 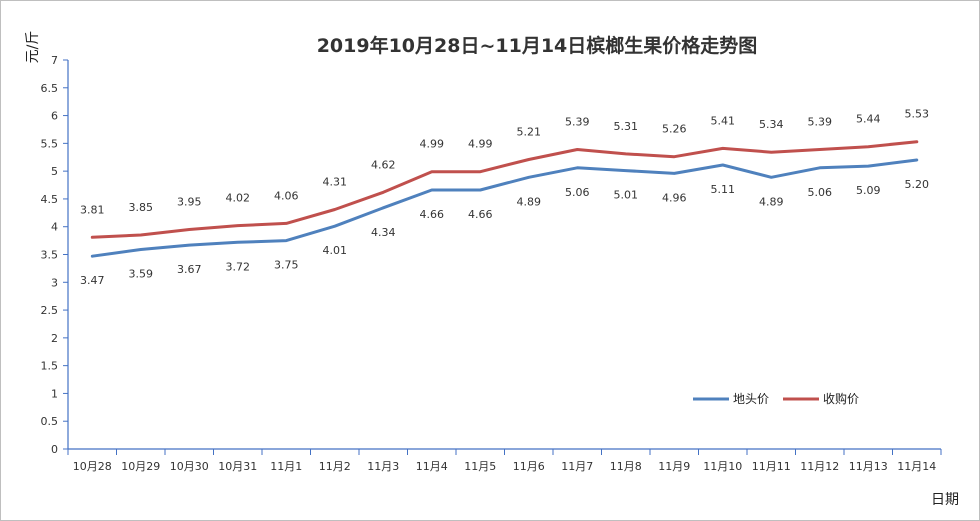 What do you see at coordinates (189, 269) in the screenshot?
I see `data-label: 3.67` at bounding box center [189, 269].